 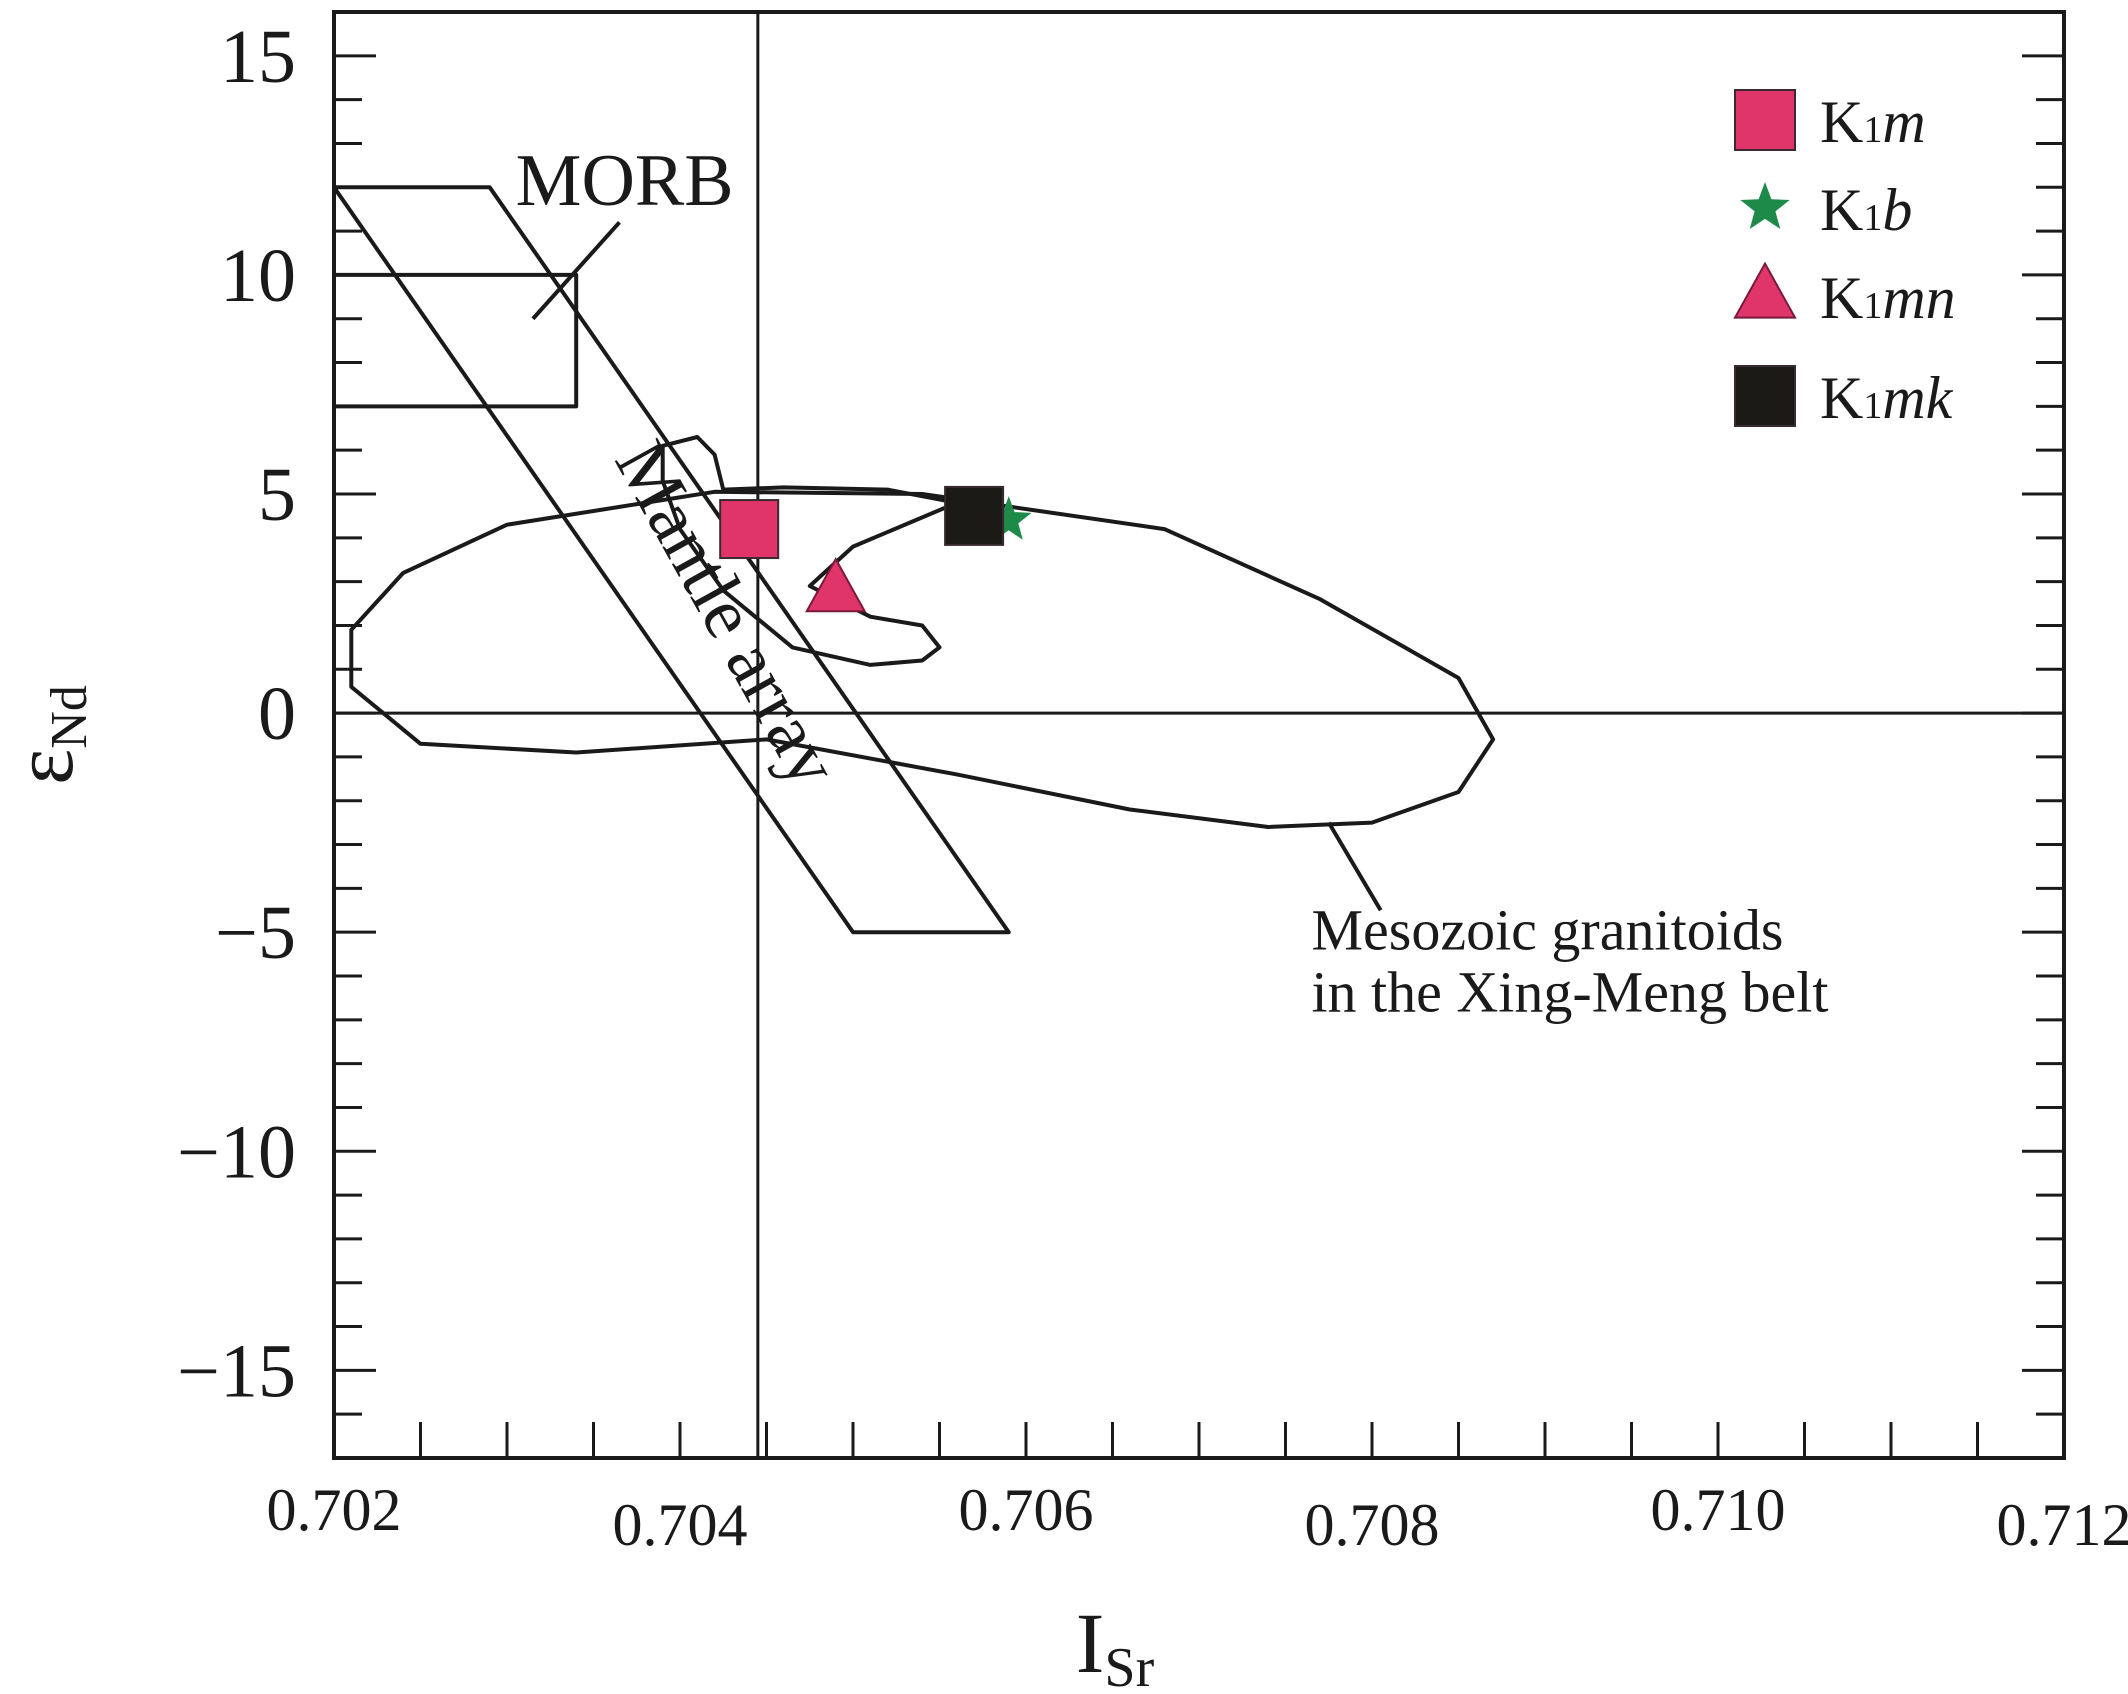 I want to click on data-points, so click(x=875, y=549).